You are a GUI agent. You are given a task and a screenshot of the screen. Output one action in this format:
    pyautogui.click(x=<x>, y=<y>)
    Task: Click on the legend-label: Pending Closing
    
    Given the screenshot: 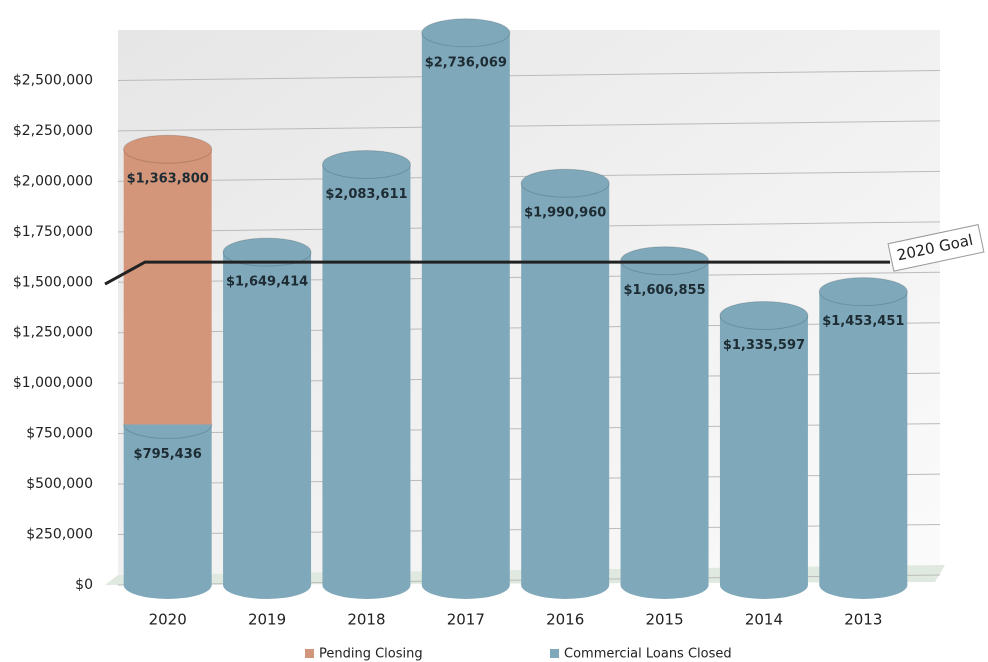 What is the action you would take?
    pyautogui.click(x=371, y=654)
    